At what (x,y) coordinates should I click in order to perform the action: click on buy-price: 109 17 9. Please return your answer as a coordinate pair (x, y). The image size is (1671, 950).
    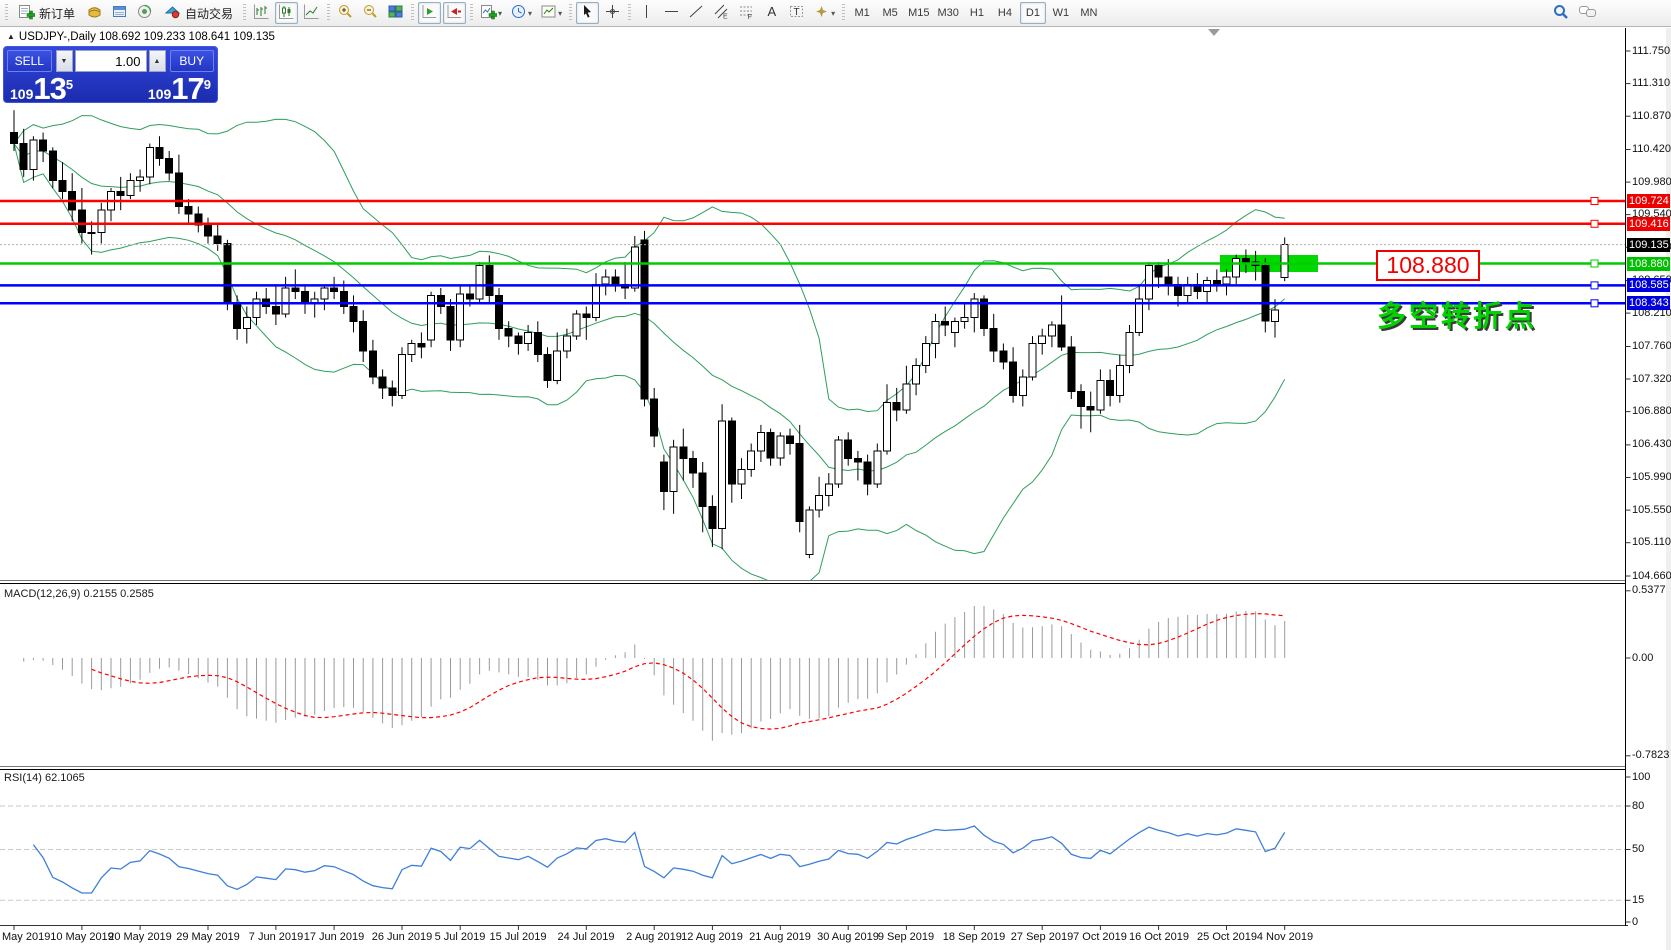
    Looking at the image, I should click on (179, 88).